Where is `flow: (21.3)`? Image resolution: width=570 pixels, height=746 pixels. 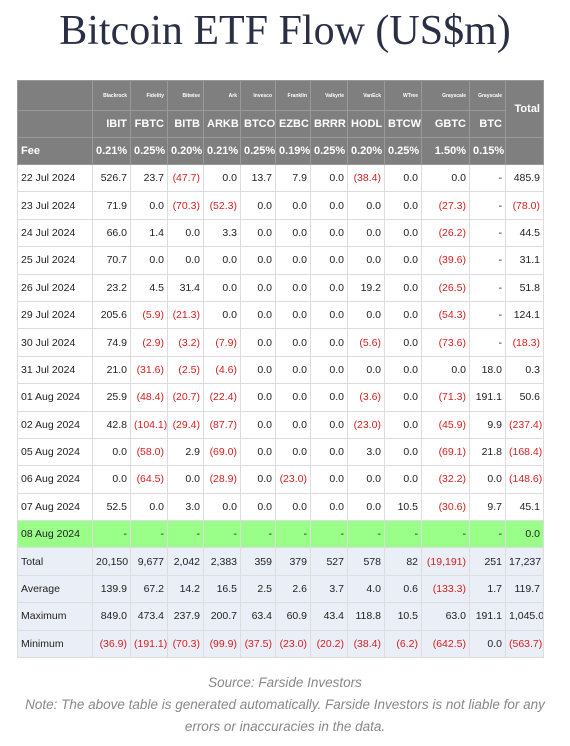 flow: (21.3) is located at coordinates (185, 315).